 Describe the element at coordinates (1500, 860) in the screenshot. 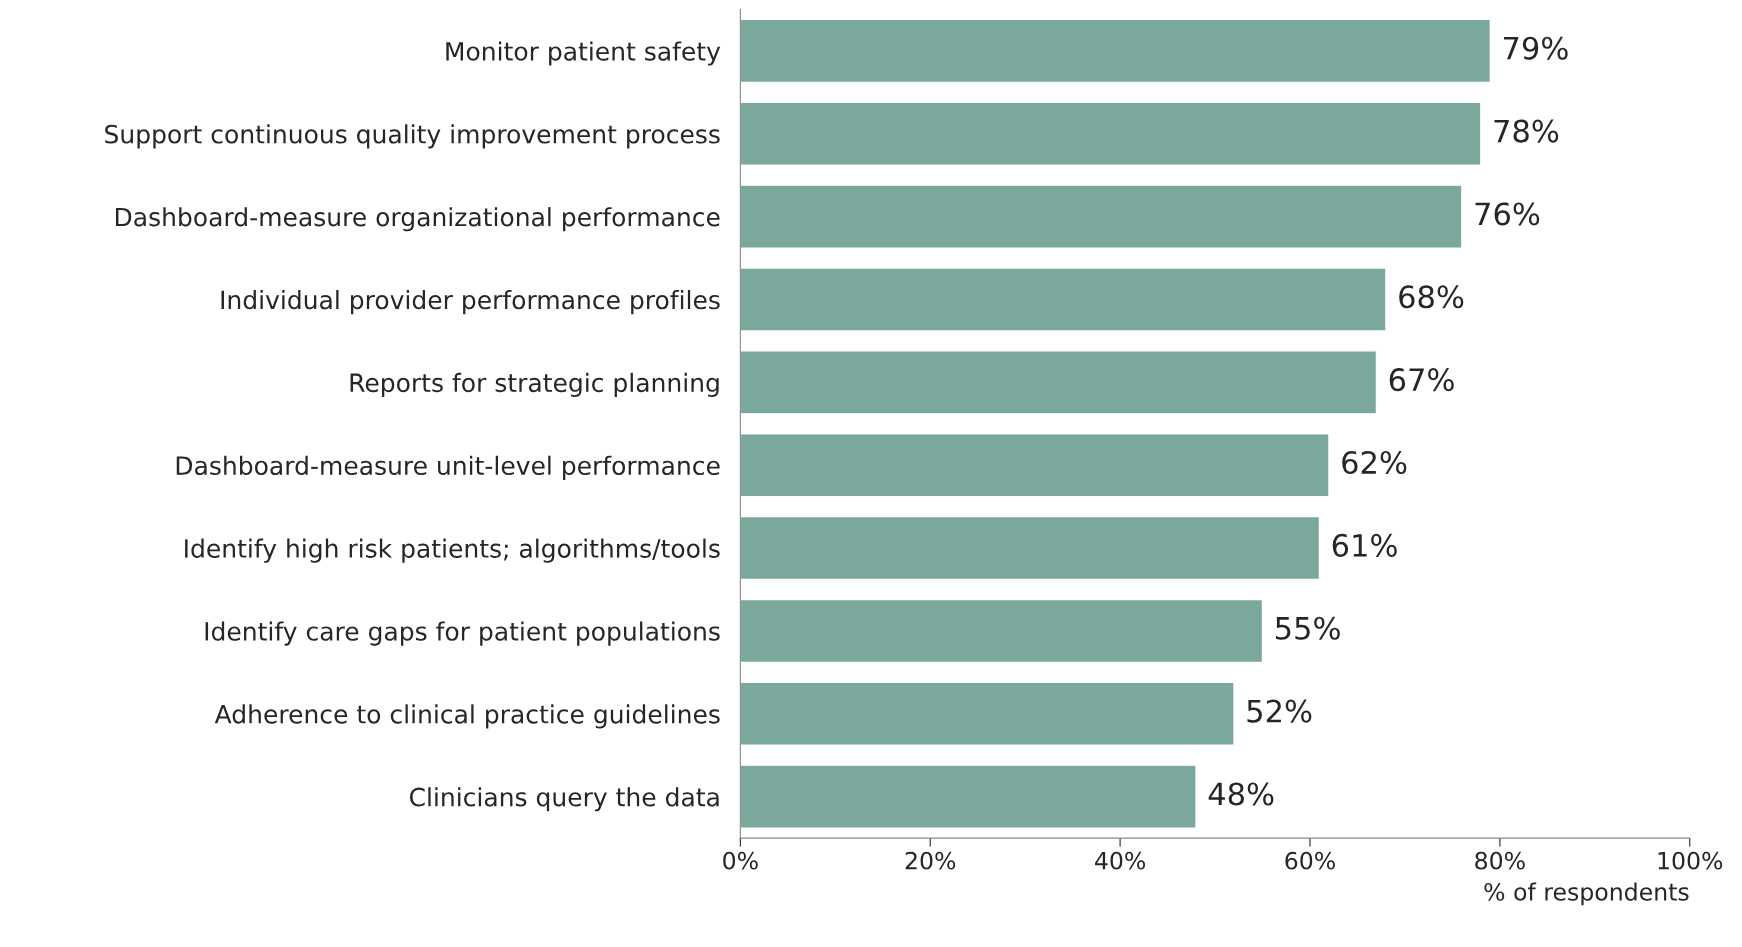

I see `x-tick-label: 80%` at that location.